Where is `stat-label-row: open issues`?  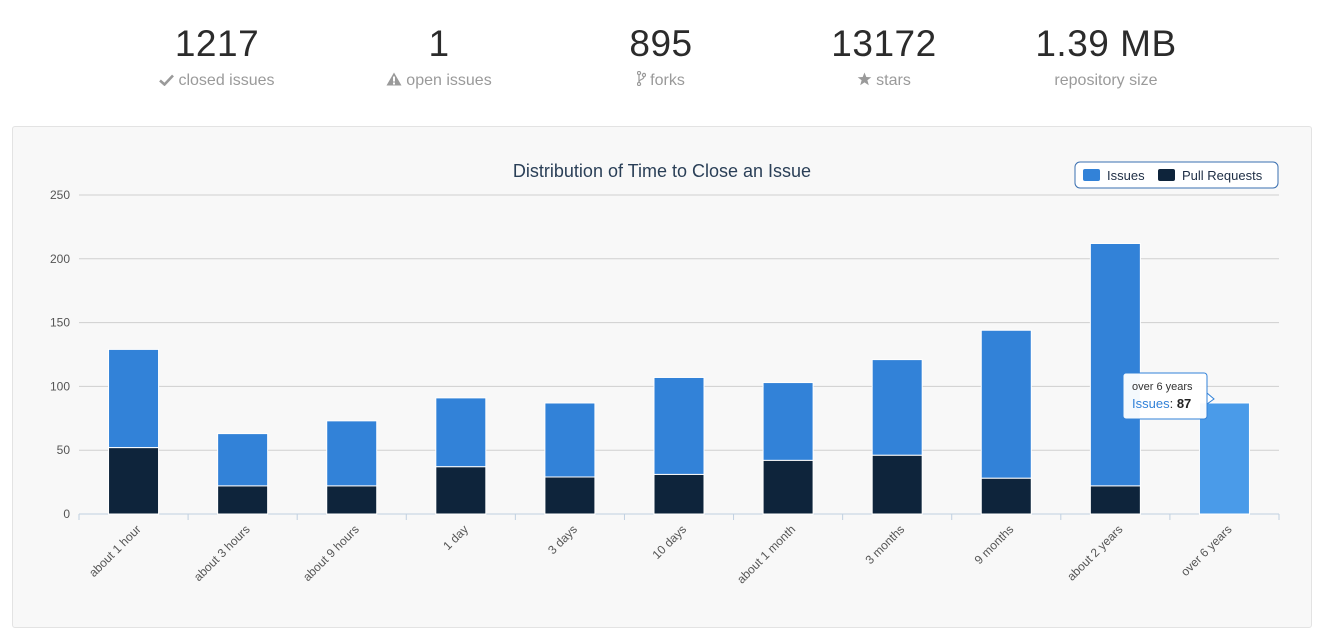
stat-label-row: open issues is located at coordinates (439, 81).